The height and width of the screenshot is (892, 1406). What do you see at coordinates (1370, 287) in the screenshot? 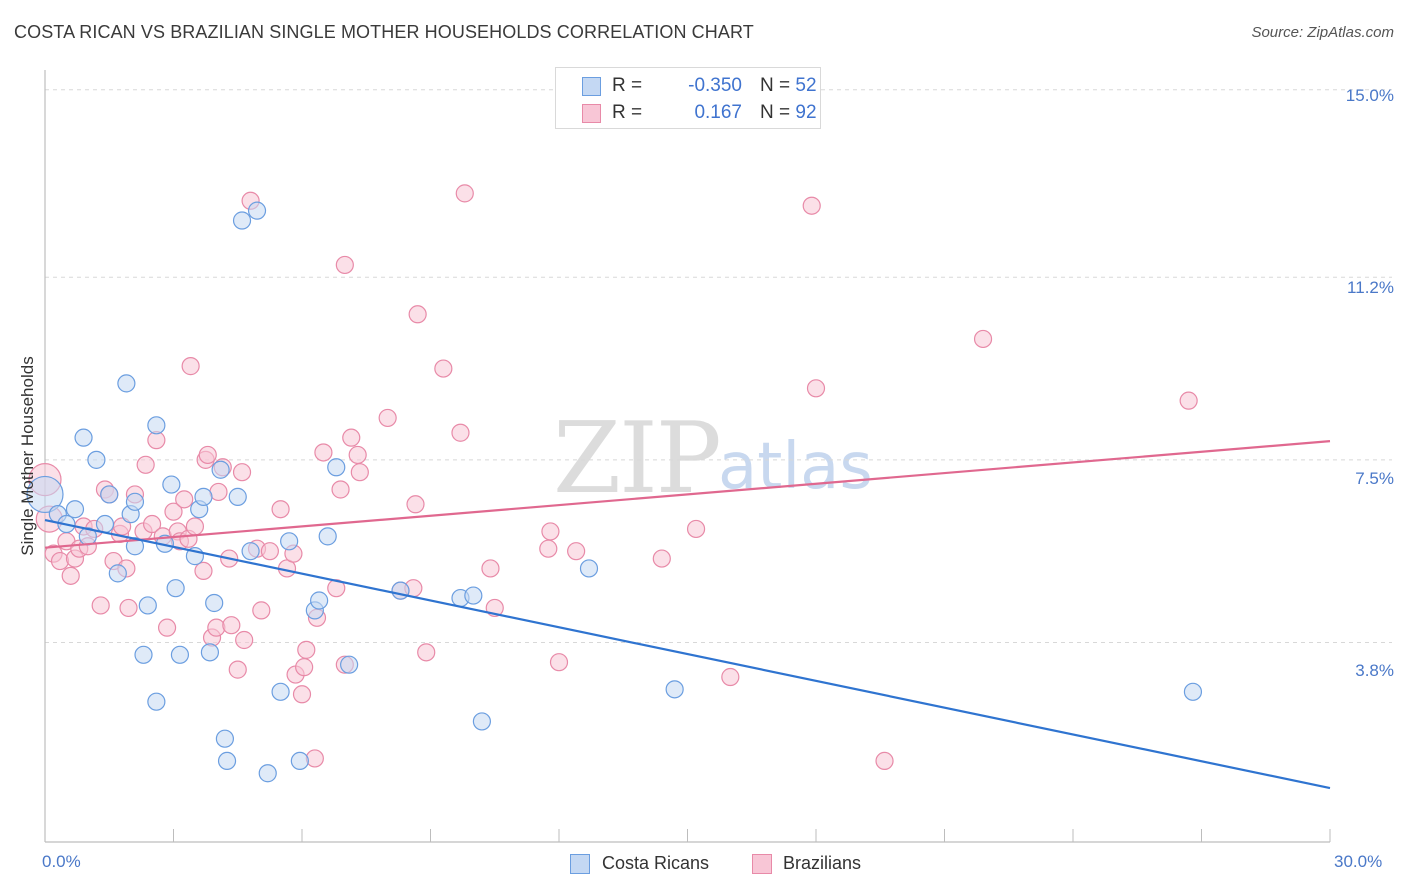
I see `y-tick-11-2: 11.2%` at bounding box center [1370, 287].